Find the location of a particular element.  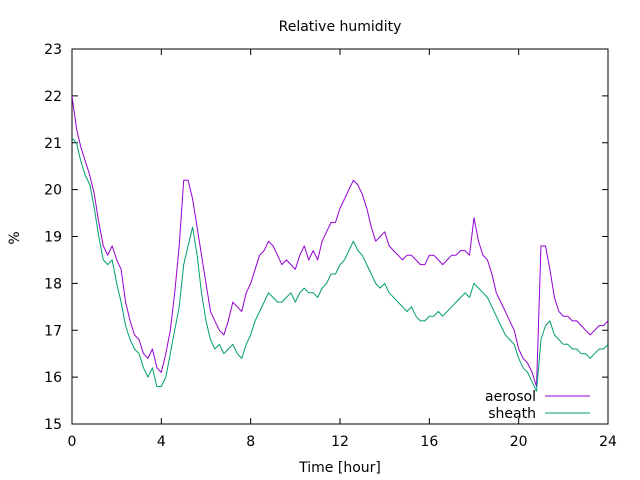

x-tick-label: 20 is located at coordinates (519, 442).